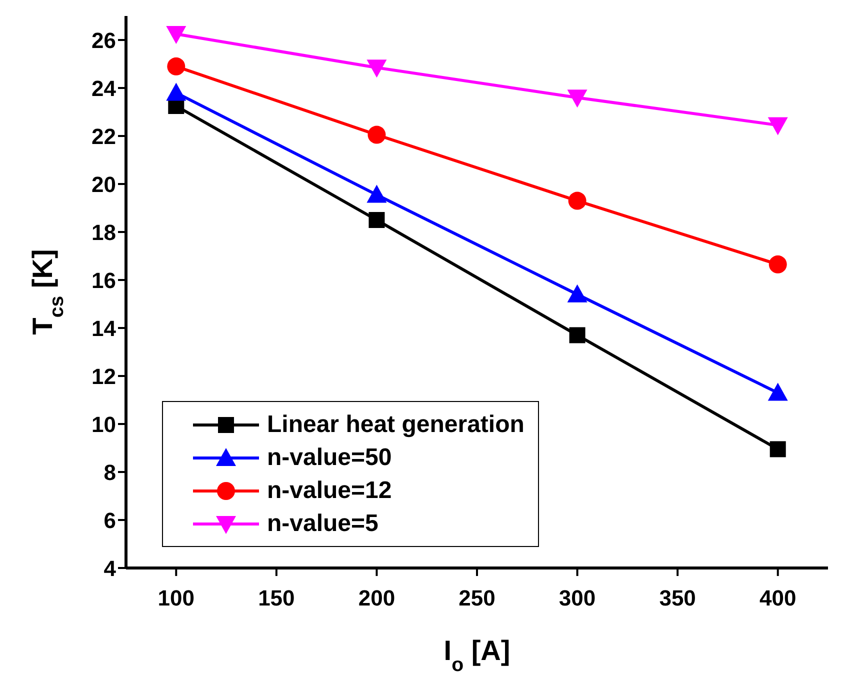  What do you see at coordinates (104, 424) in the screenshot?
I see `y-tick-label: 10` at bounding box center [104, 424].